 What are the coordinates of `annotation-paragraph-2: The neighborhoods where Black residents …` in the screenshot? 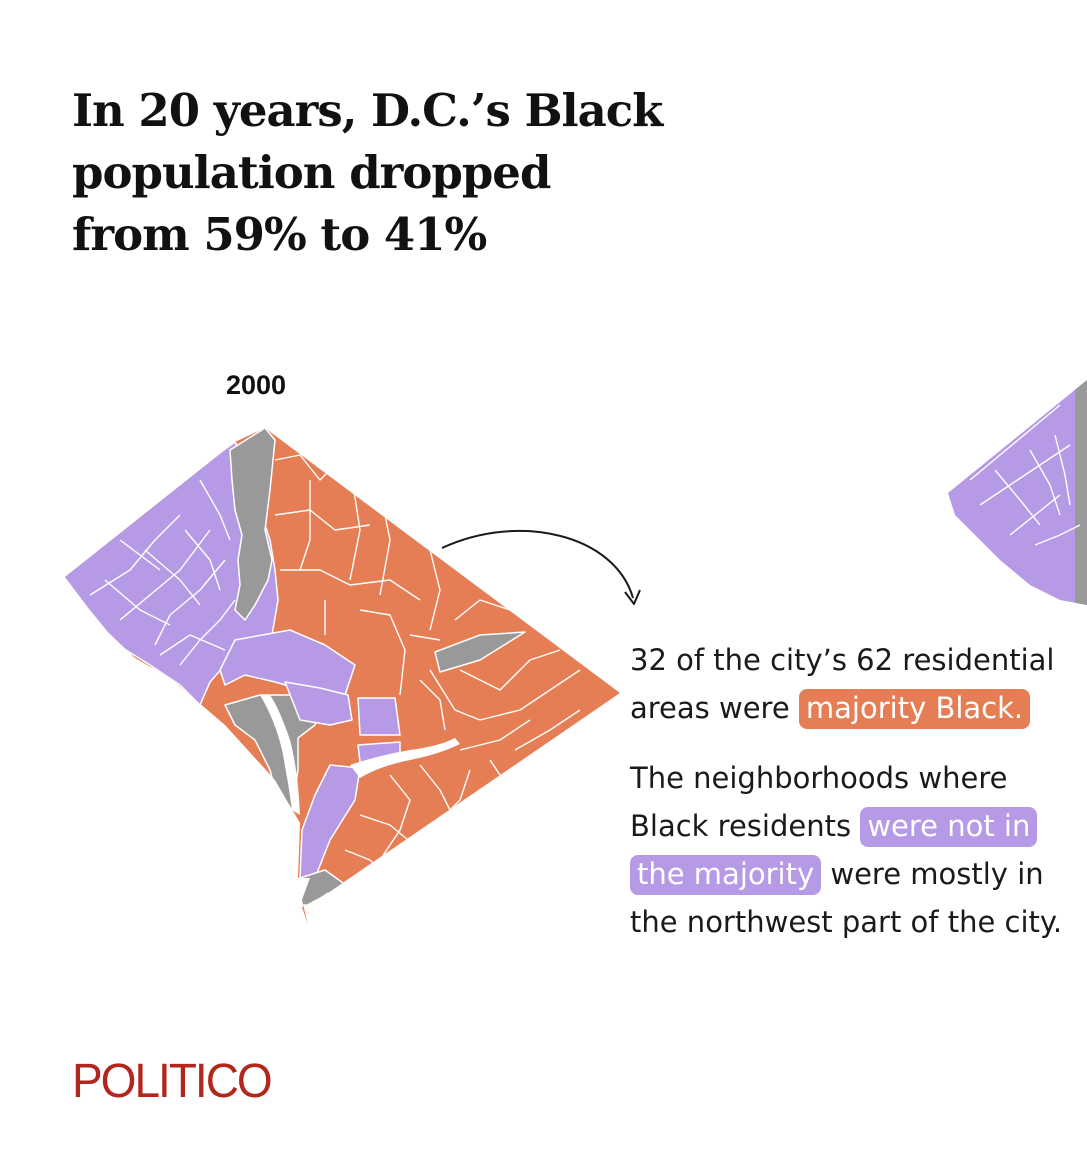 It's located at (850, 850).